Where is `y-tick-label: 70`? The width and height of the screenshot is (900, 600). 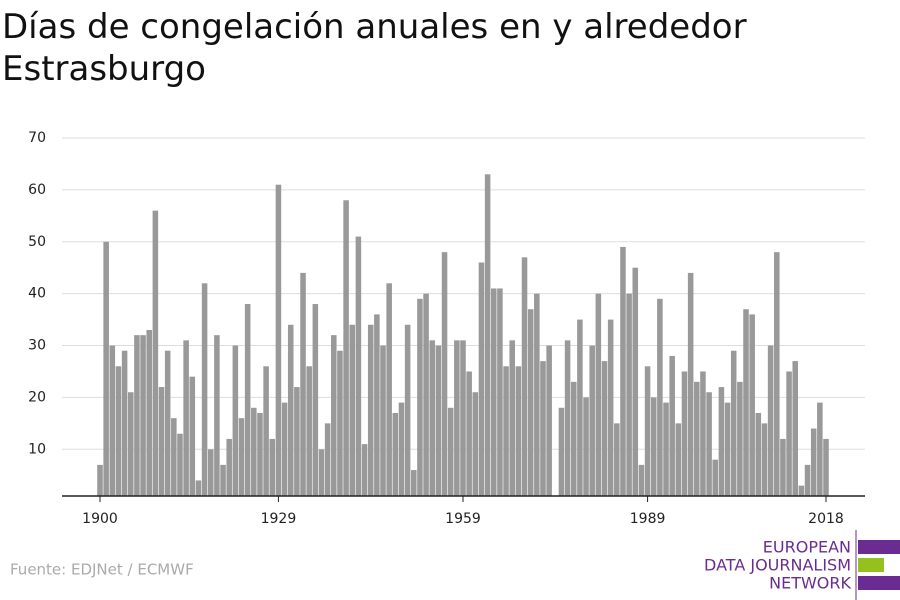
y-tick-label: 70 is located at coordinates (37, 138).